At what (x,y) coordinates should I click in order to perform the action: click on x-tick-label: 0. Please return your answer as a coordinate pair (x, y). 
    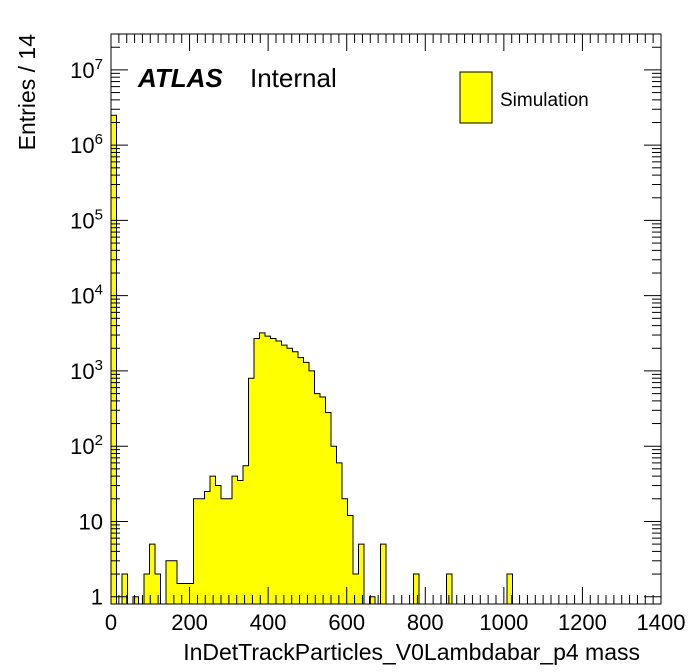
    Looking at the image, I should click on (111, 622).